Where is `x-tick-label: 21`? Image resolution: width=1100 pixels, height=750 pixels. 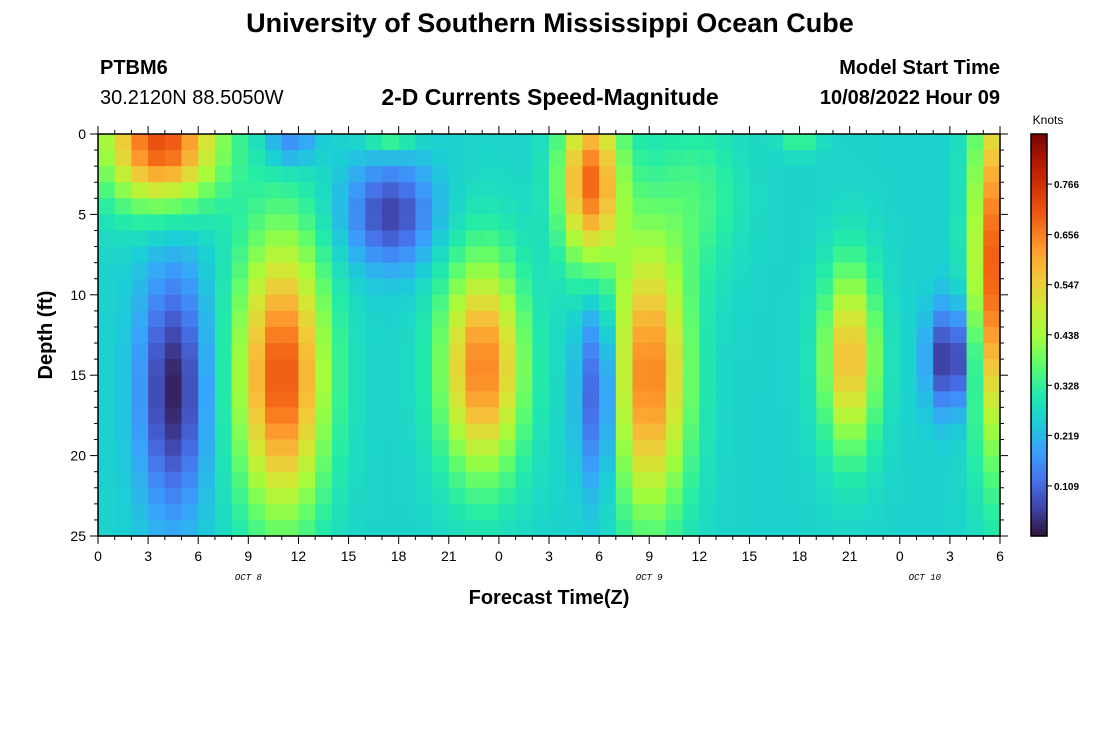
x-tick-label: 21 is located at coordinates (449, 556).